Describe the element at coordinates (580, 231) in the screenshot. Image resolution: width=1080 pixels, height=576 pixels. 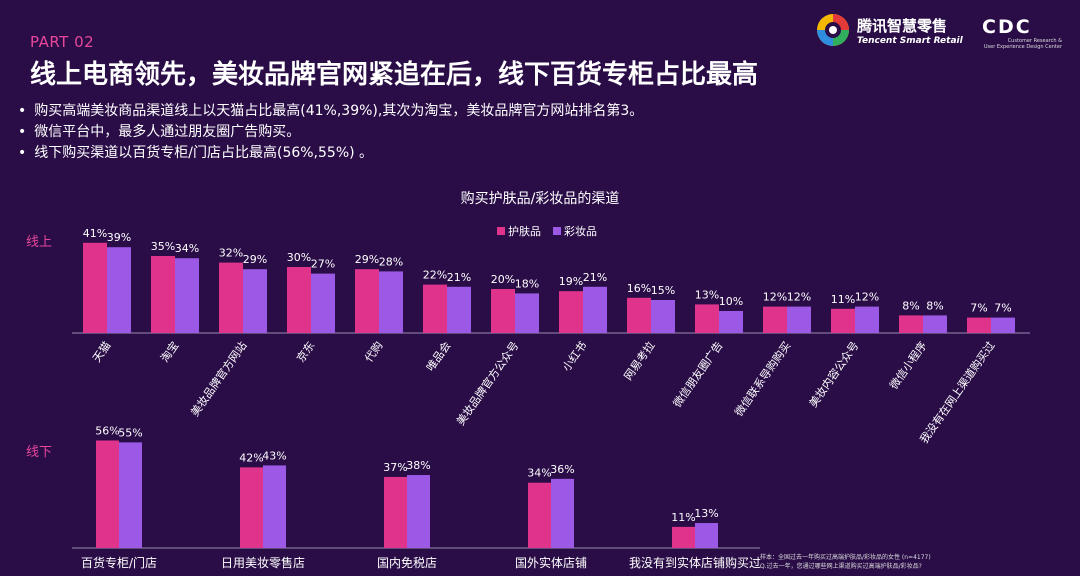
I see `legend-label: 彩妆品` at that location.